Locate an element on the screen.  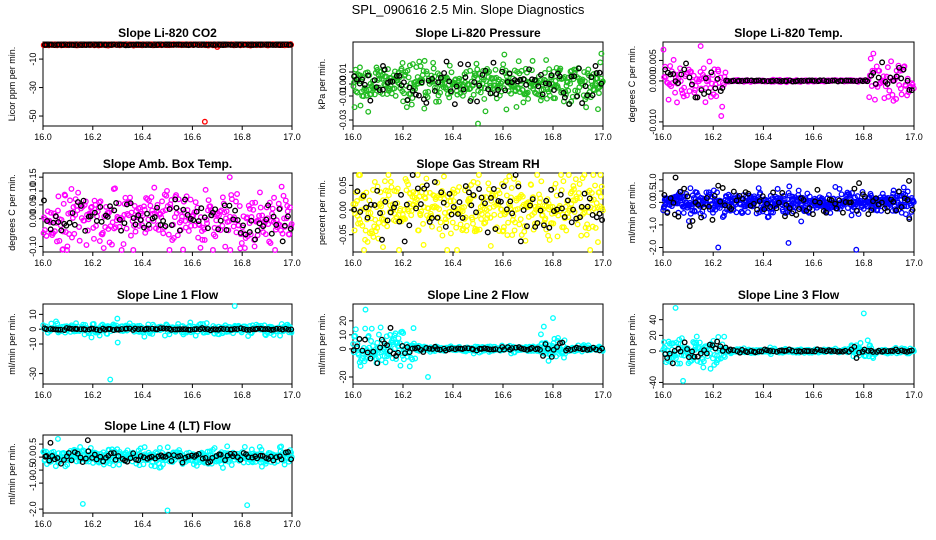
y-tick-label: 0.10 is located at coordinates (33, 191).